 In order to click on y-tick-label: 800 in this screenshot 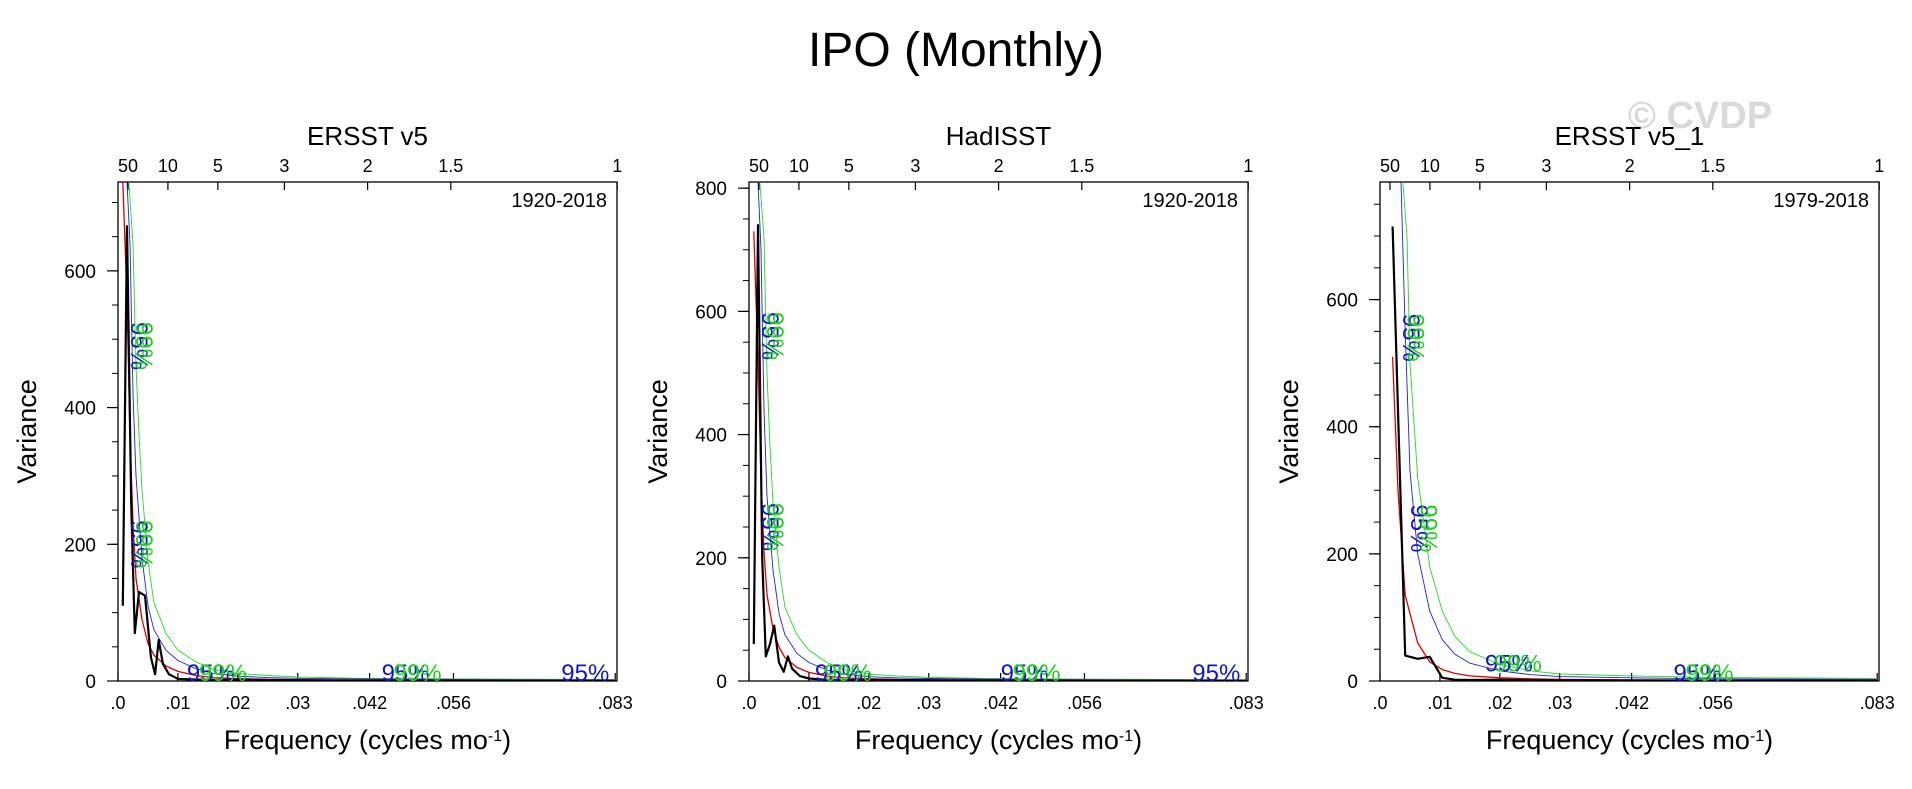, I will do `click(711, 189)`.